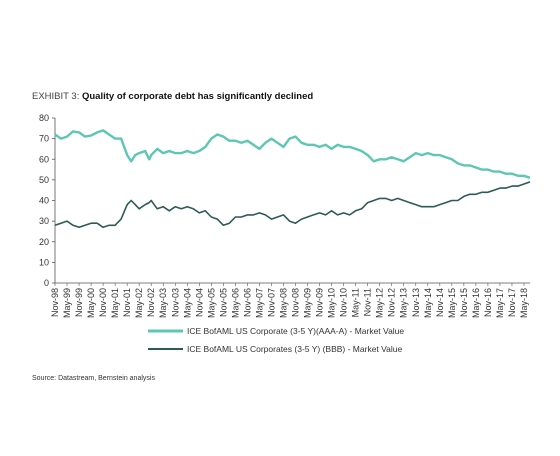 The image size is (560, 456). I want to click on exhibit-label: EXHIBIT 3:, so click(56, 96).